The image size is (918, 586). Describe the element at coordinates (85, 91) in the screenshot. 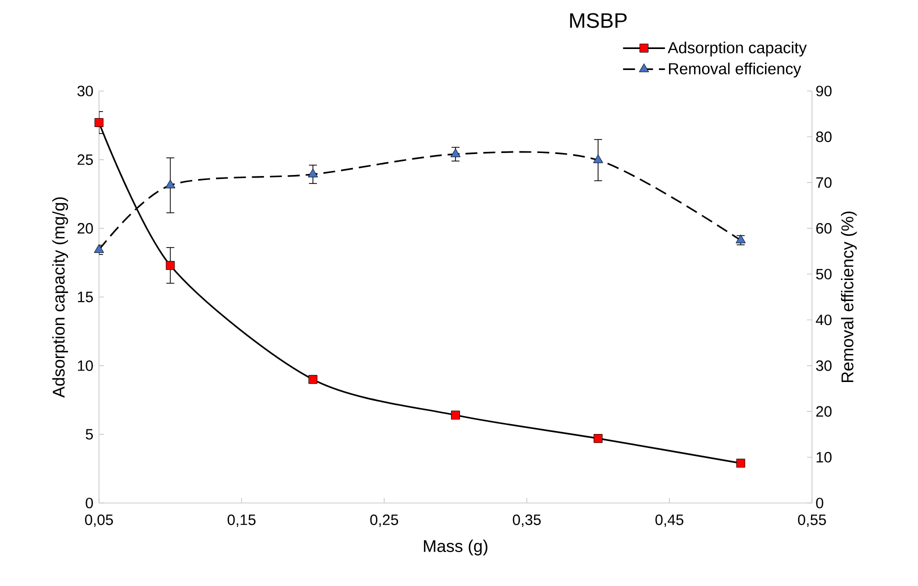

I see `y-tick-label: 30` at that location.